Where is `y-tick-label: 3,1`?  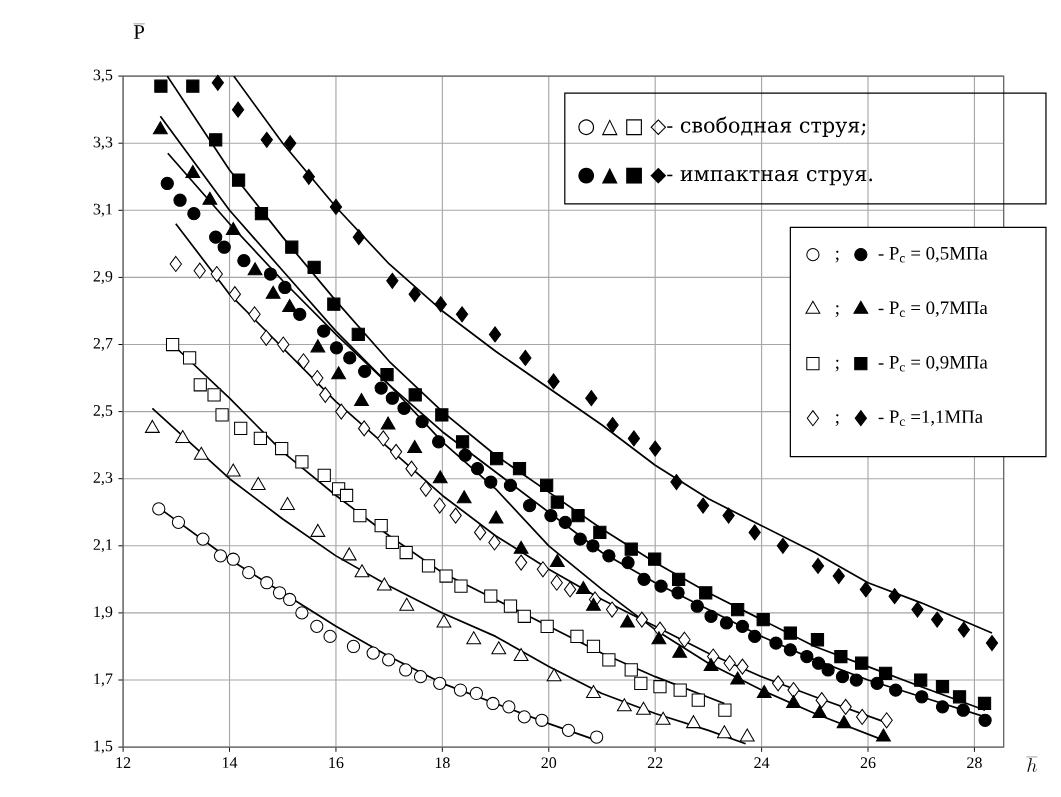
y-tick-label: 3,1 is located at coordinates (102, 210).